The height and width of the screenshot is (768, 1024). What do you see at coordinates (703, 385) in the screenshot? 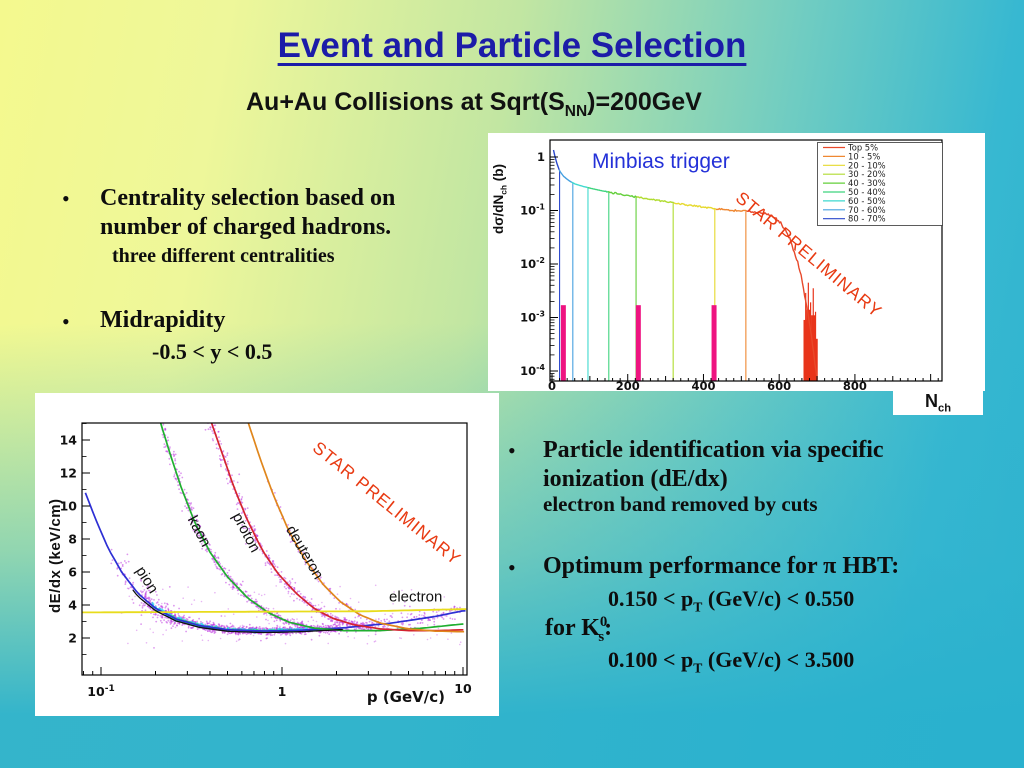
I see `x-tick-label: 400` at bounding box center [703, 385].